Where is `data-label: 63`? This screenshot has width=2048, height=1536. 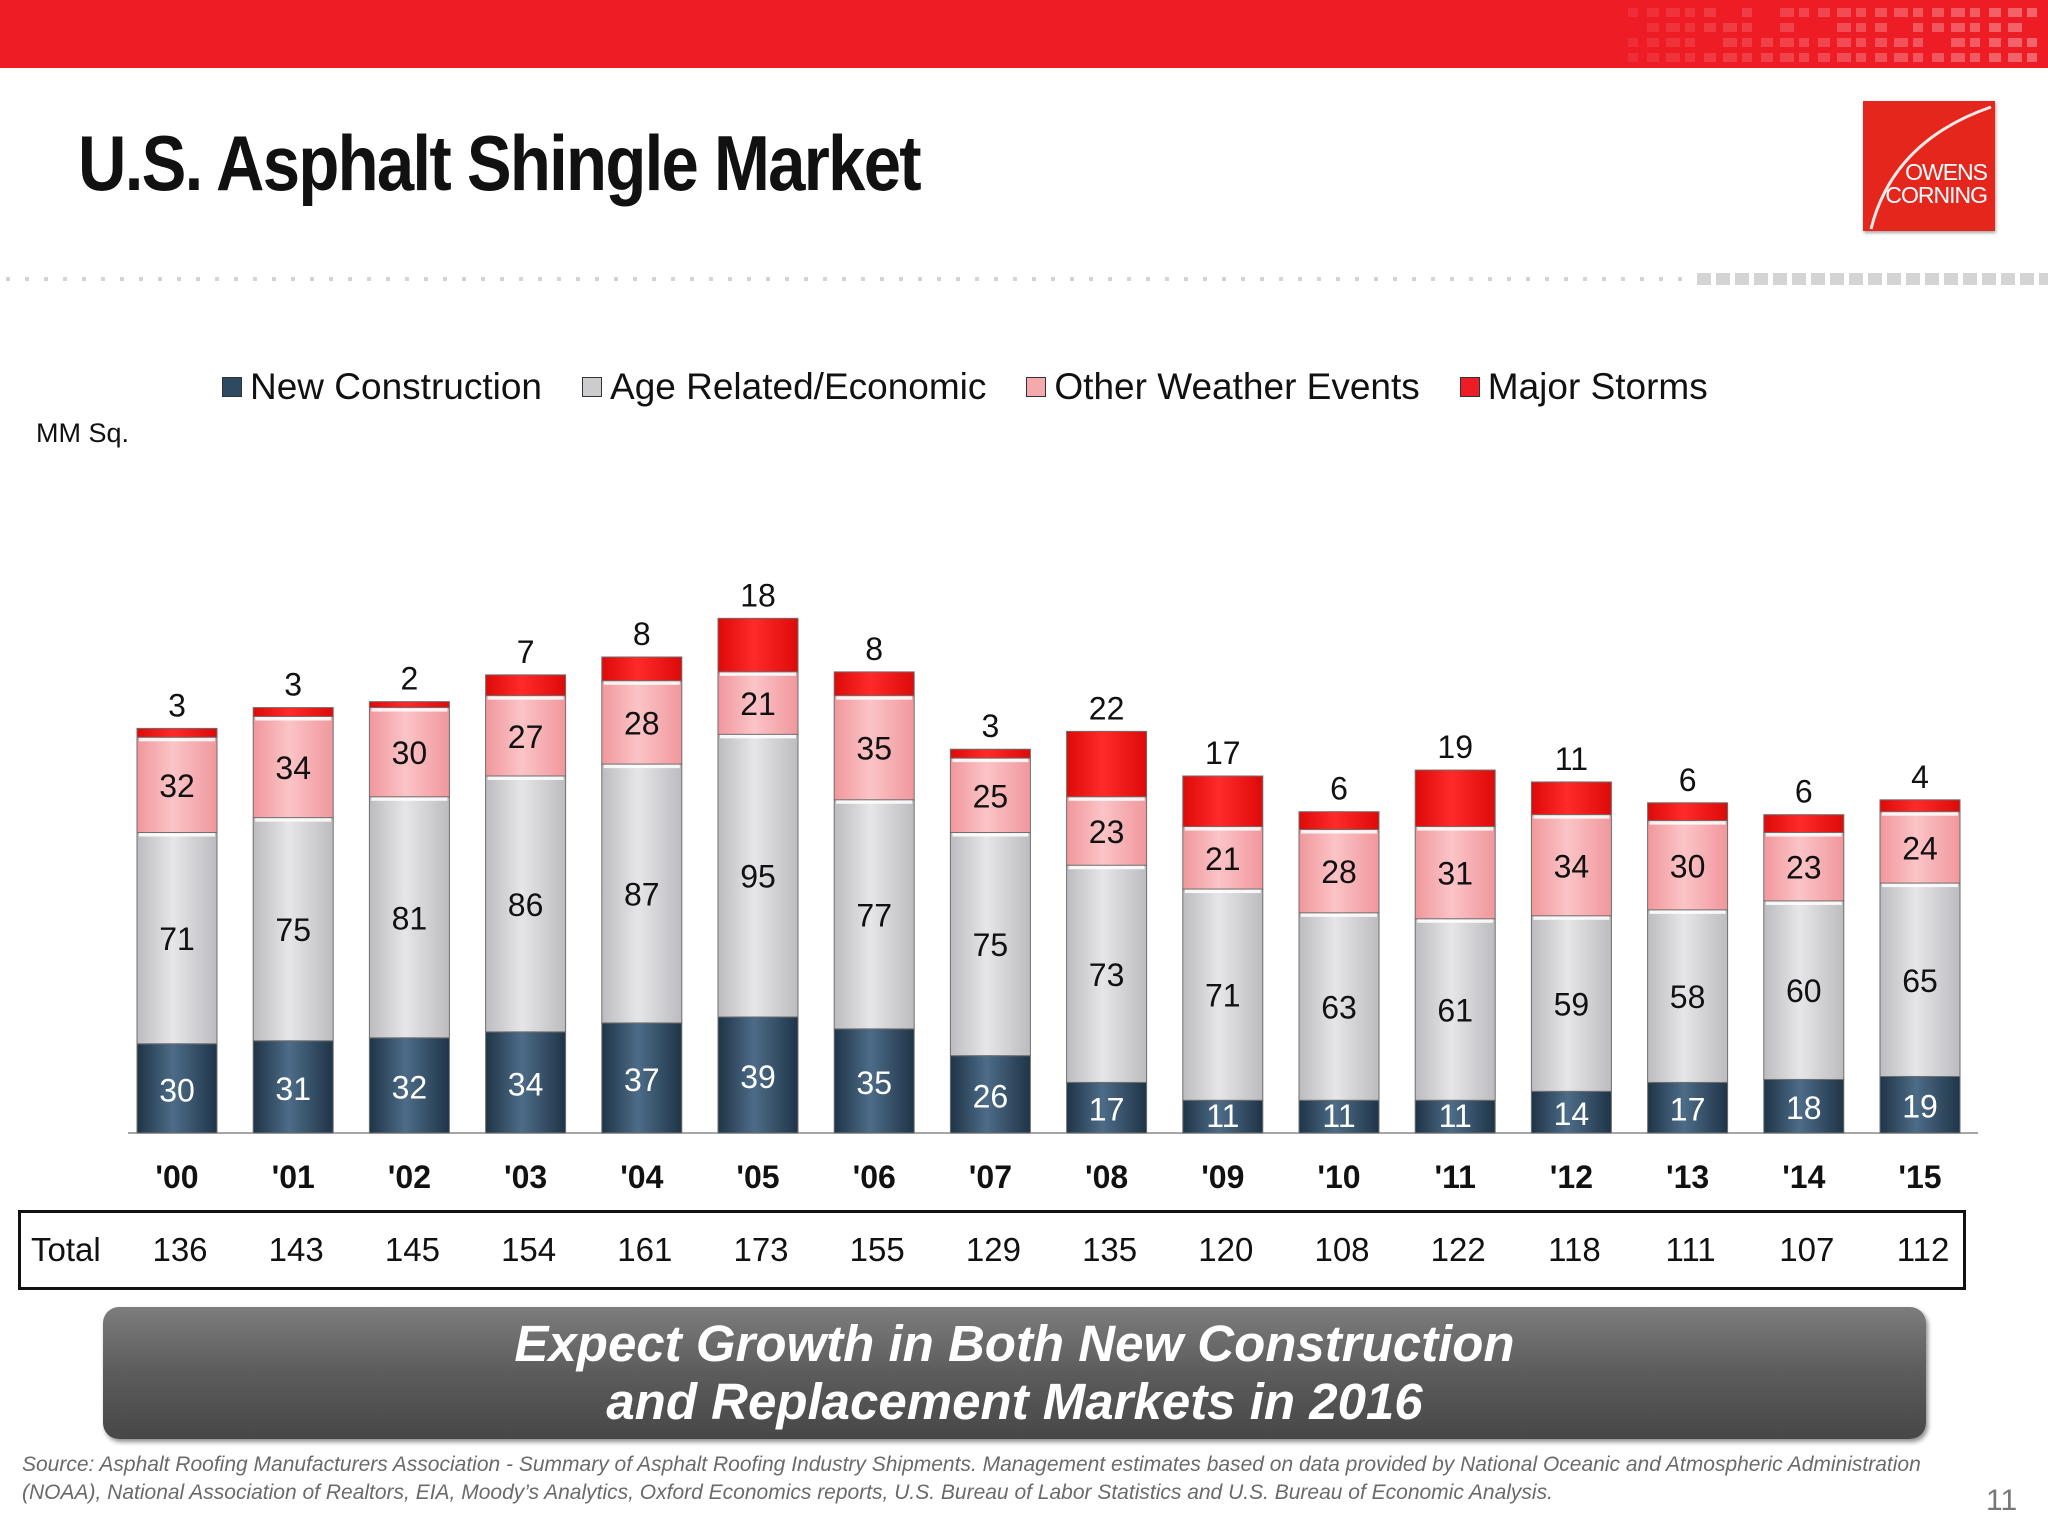
data-label: 63 is located at coordinates (1339, 1008).